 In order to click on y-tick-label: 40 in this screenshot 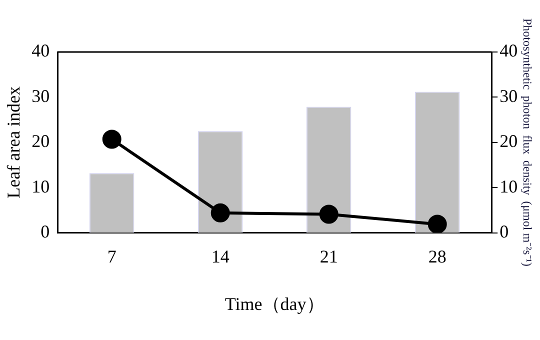, I will do `click(41, 50)`.